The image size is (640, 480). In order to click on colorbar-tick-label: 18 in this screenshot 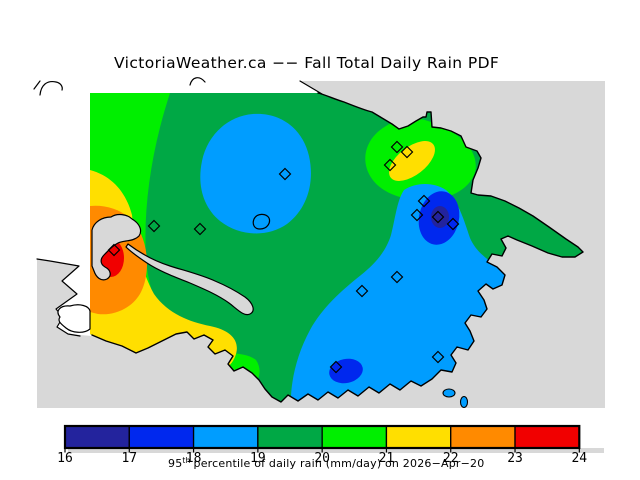, I will do `click(194, 458)`.